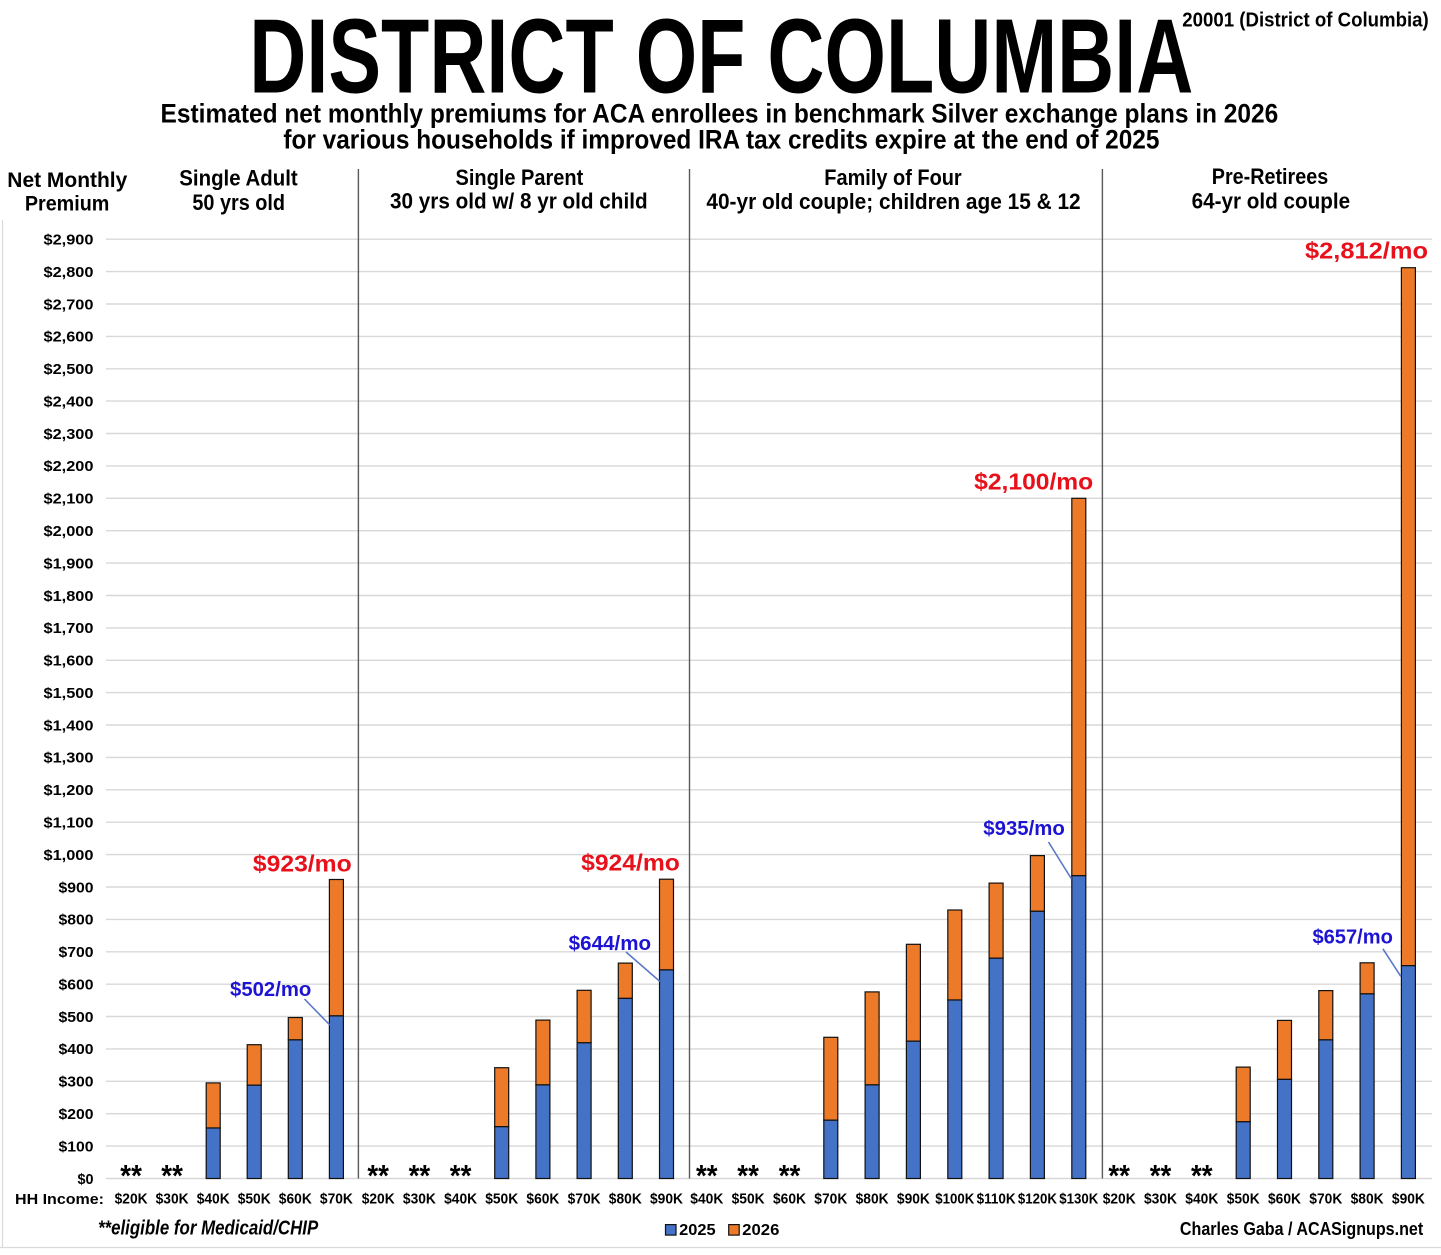 This screenshot has height=1255, width=1441. I want to click on svg-text: $2,100/mo, so click(1033, 482).